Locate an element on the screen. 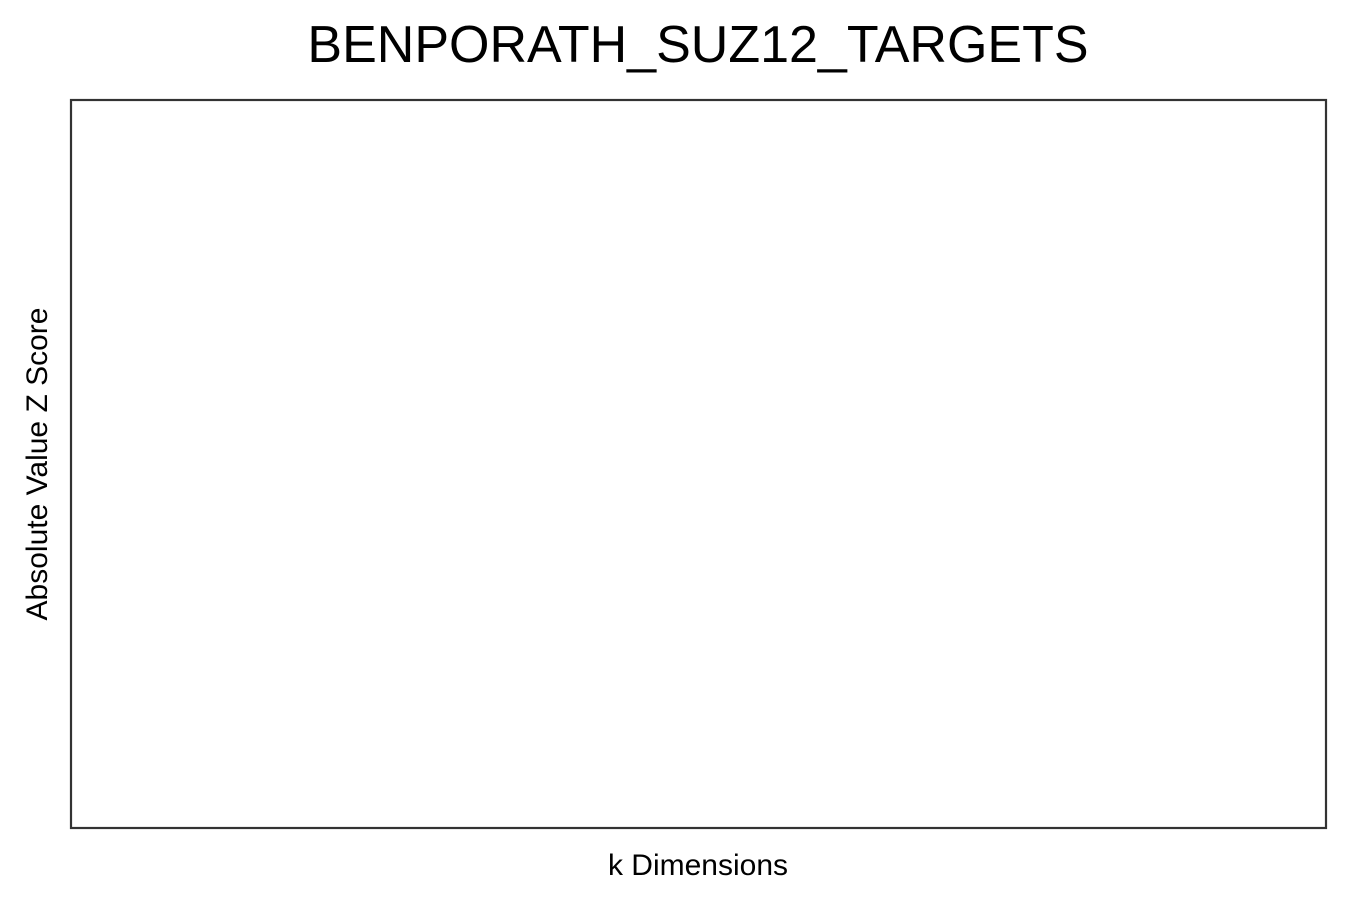 The width and height of the screenshot is (1350, 900). y-axis-label: Absolute Value Z Score is located at coordinates (37, 464).